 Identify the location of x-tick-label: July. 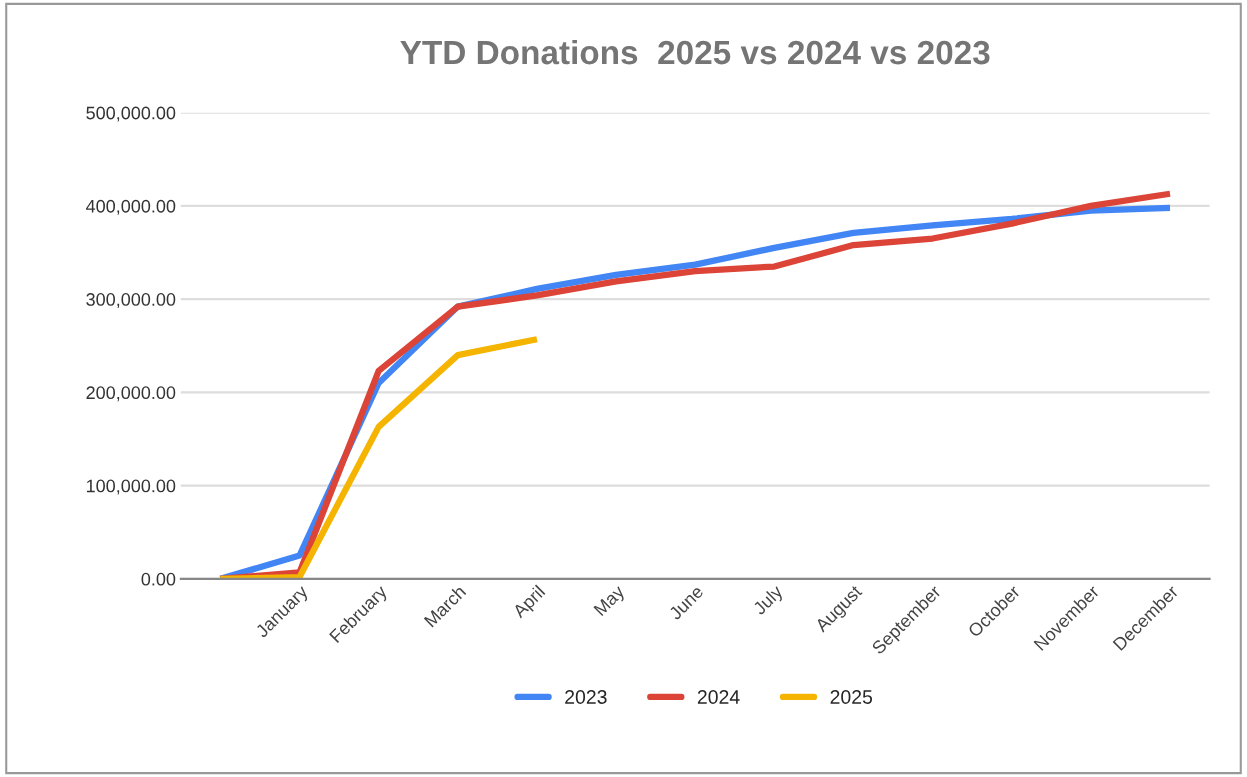
(769, 601).